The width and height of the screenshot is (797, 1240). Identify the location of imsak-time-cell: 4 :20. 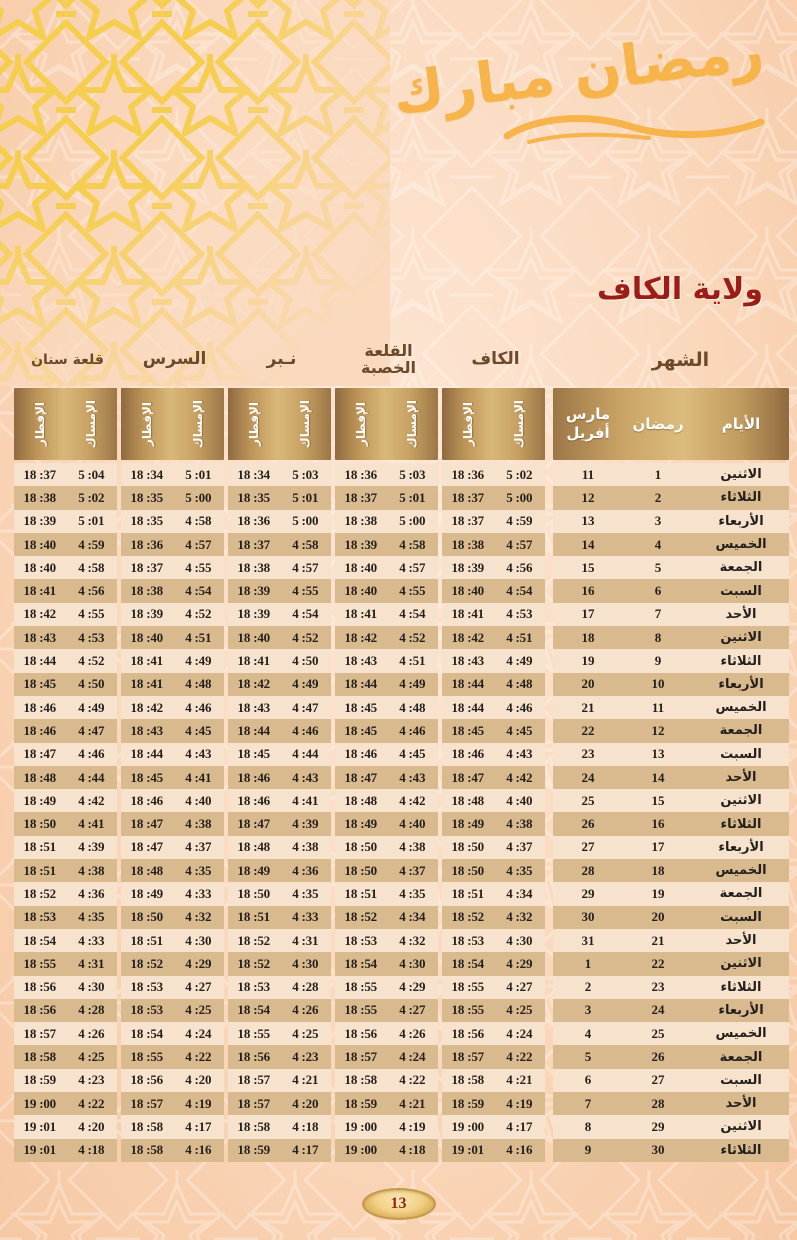
(198, 1080).